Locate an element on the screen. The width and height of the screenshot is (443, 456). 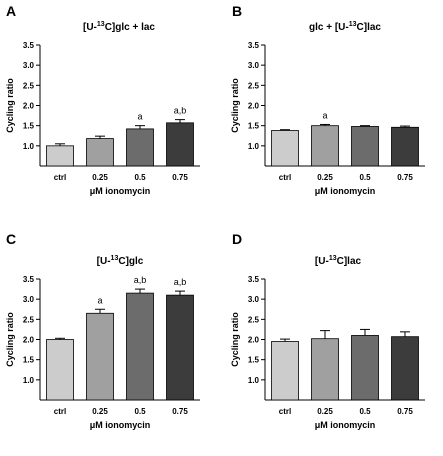
chart-title-part: glc + [U- is located at coordinates (329, 27).